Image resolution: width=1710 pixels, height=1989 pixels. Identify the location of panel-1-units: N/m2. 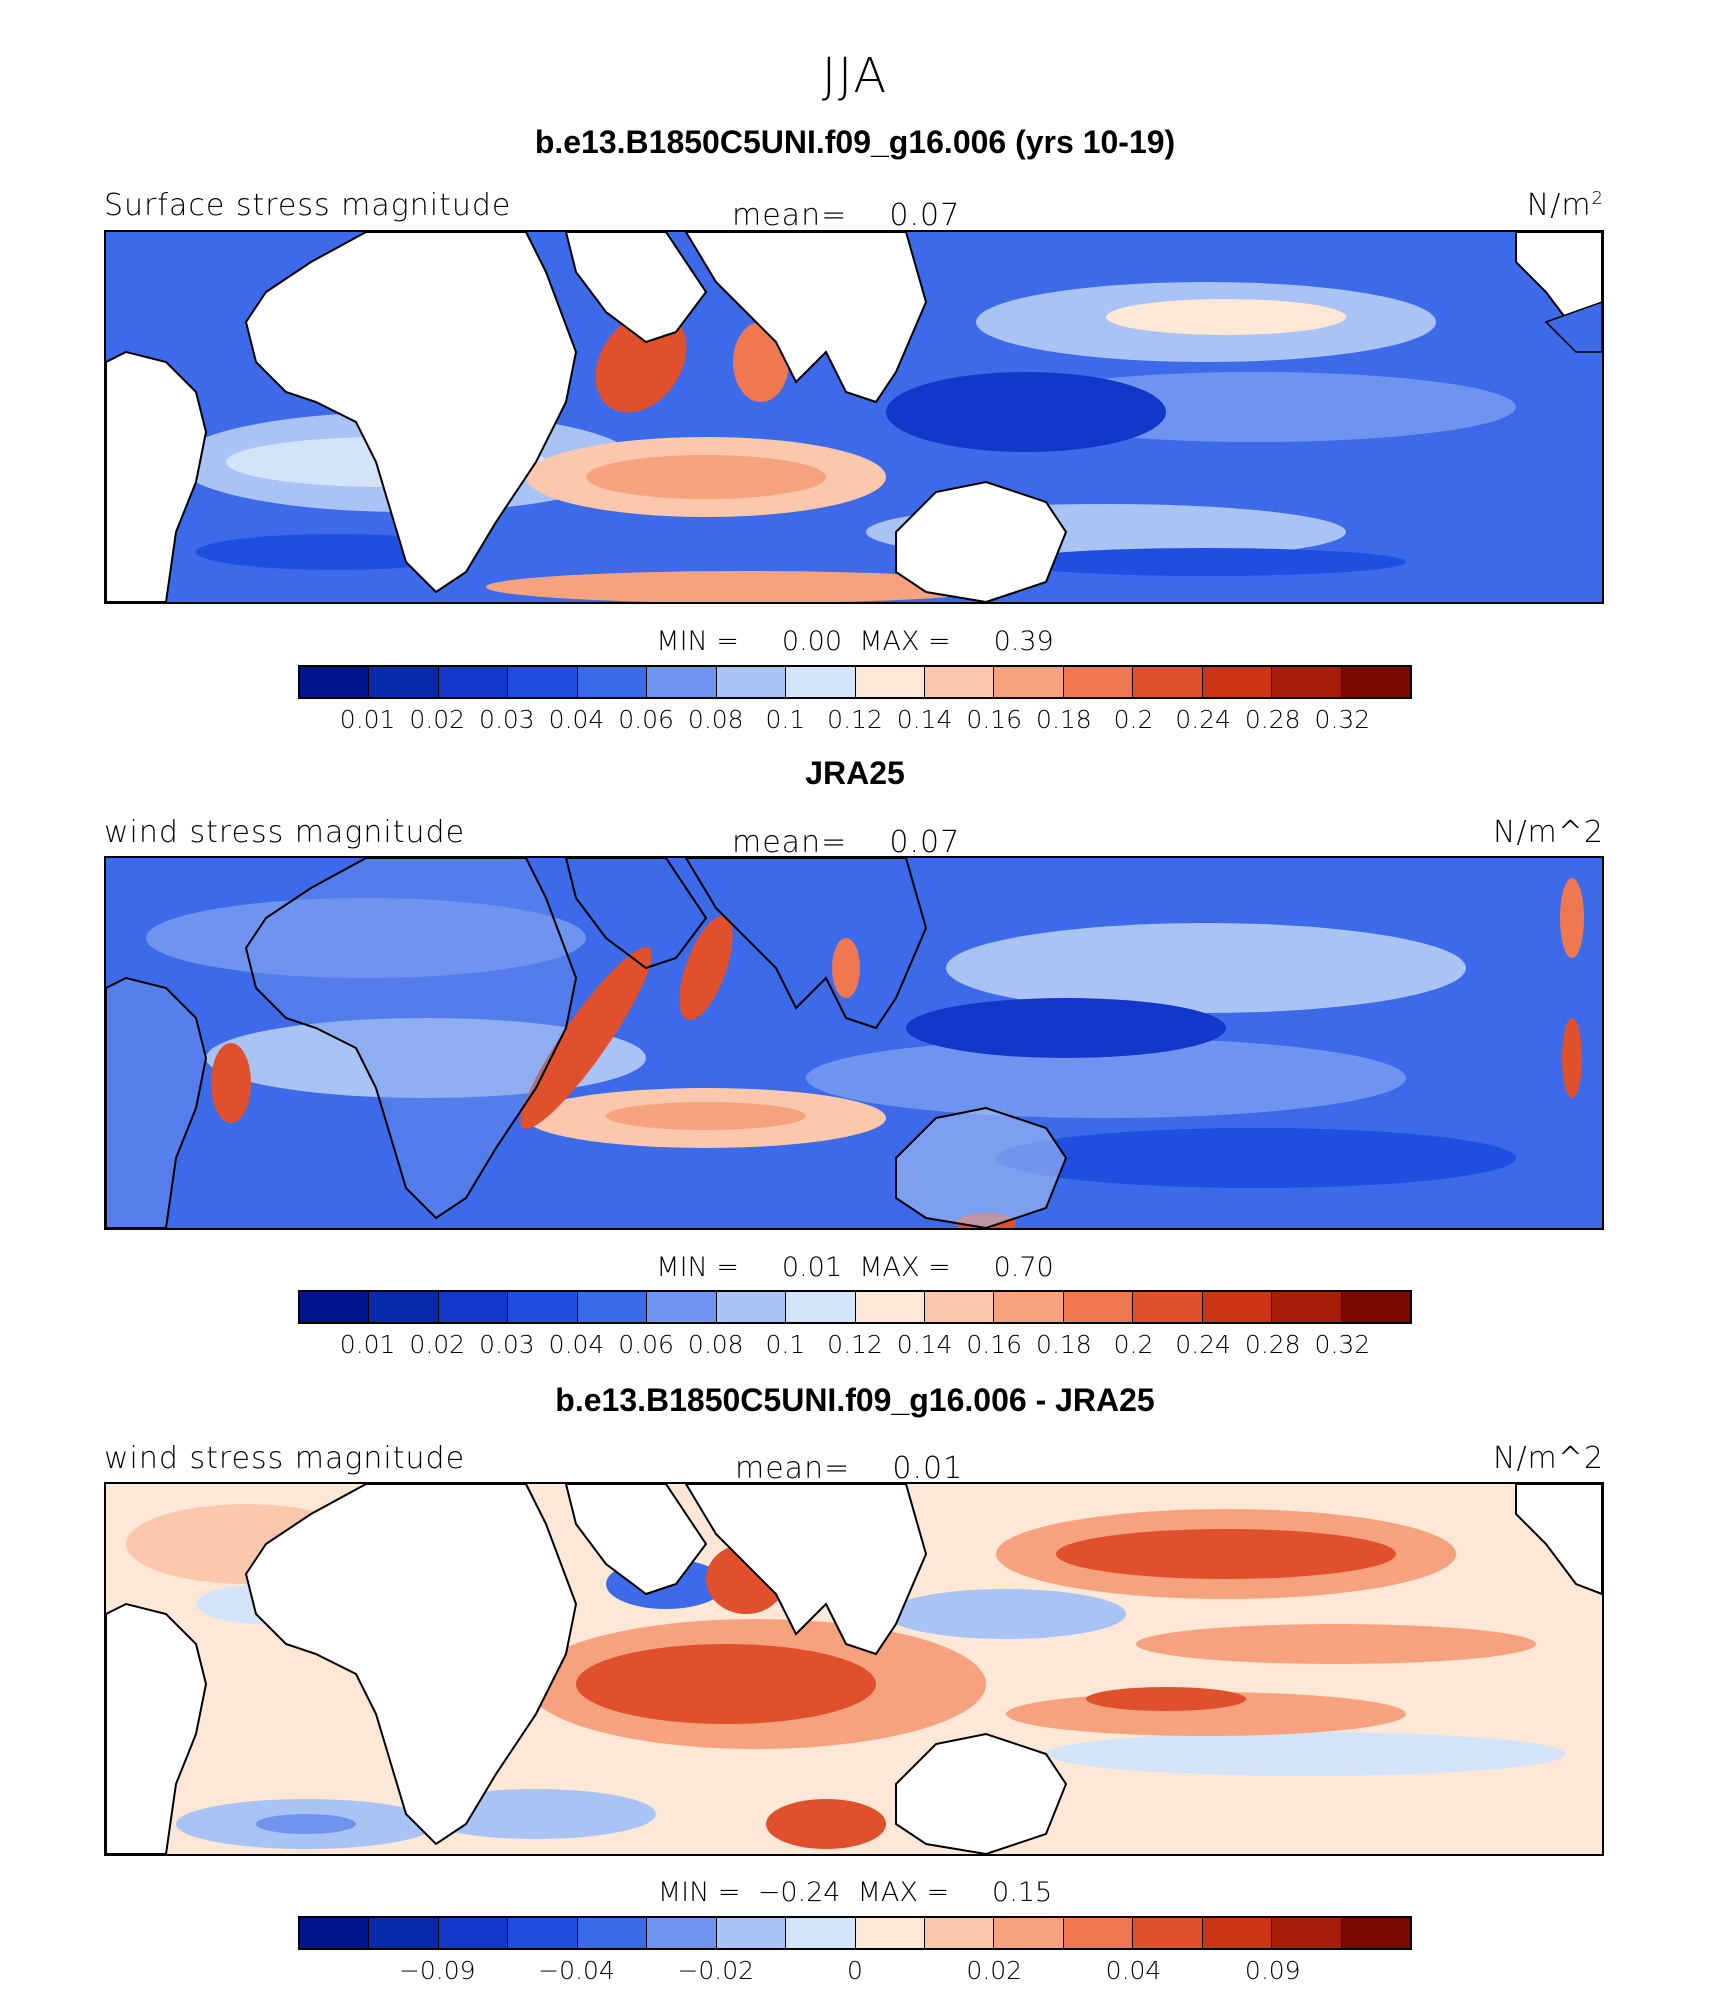
(1565, 205).